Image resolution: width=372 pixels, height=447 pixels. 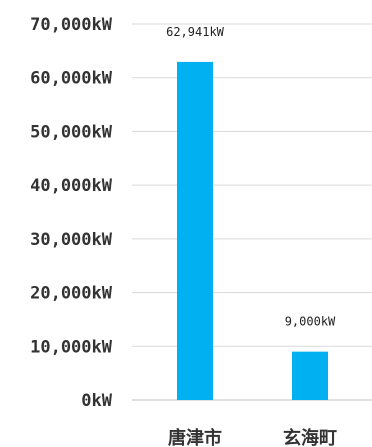 What do you see at coordinates (310, 437) in the screenshot?
I see `x-tick-label: 玄海町` at bounding box center [310, 437].